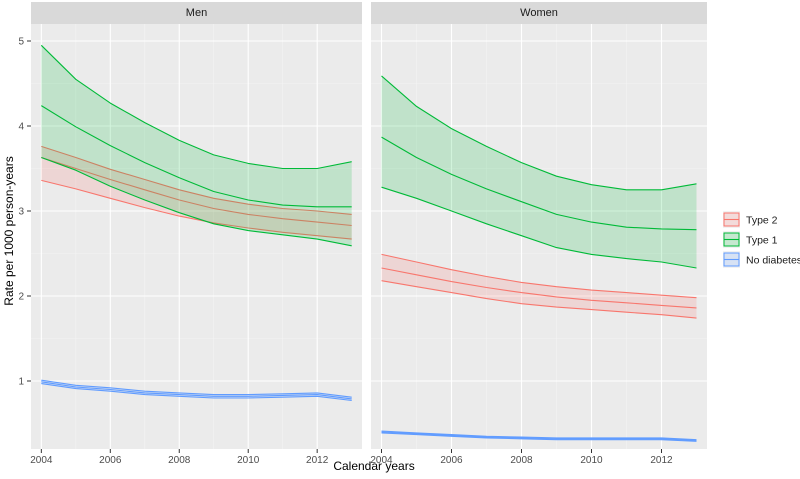 This screenshot has width=800, height=479. I want to click on facet-strip-label: Women, so click(539, 13).